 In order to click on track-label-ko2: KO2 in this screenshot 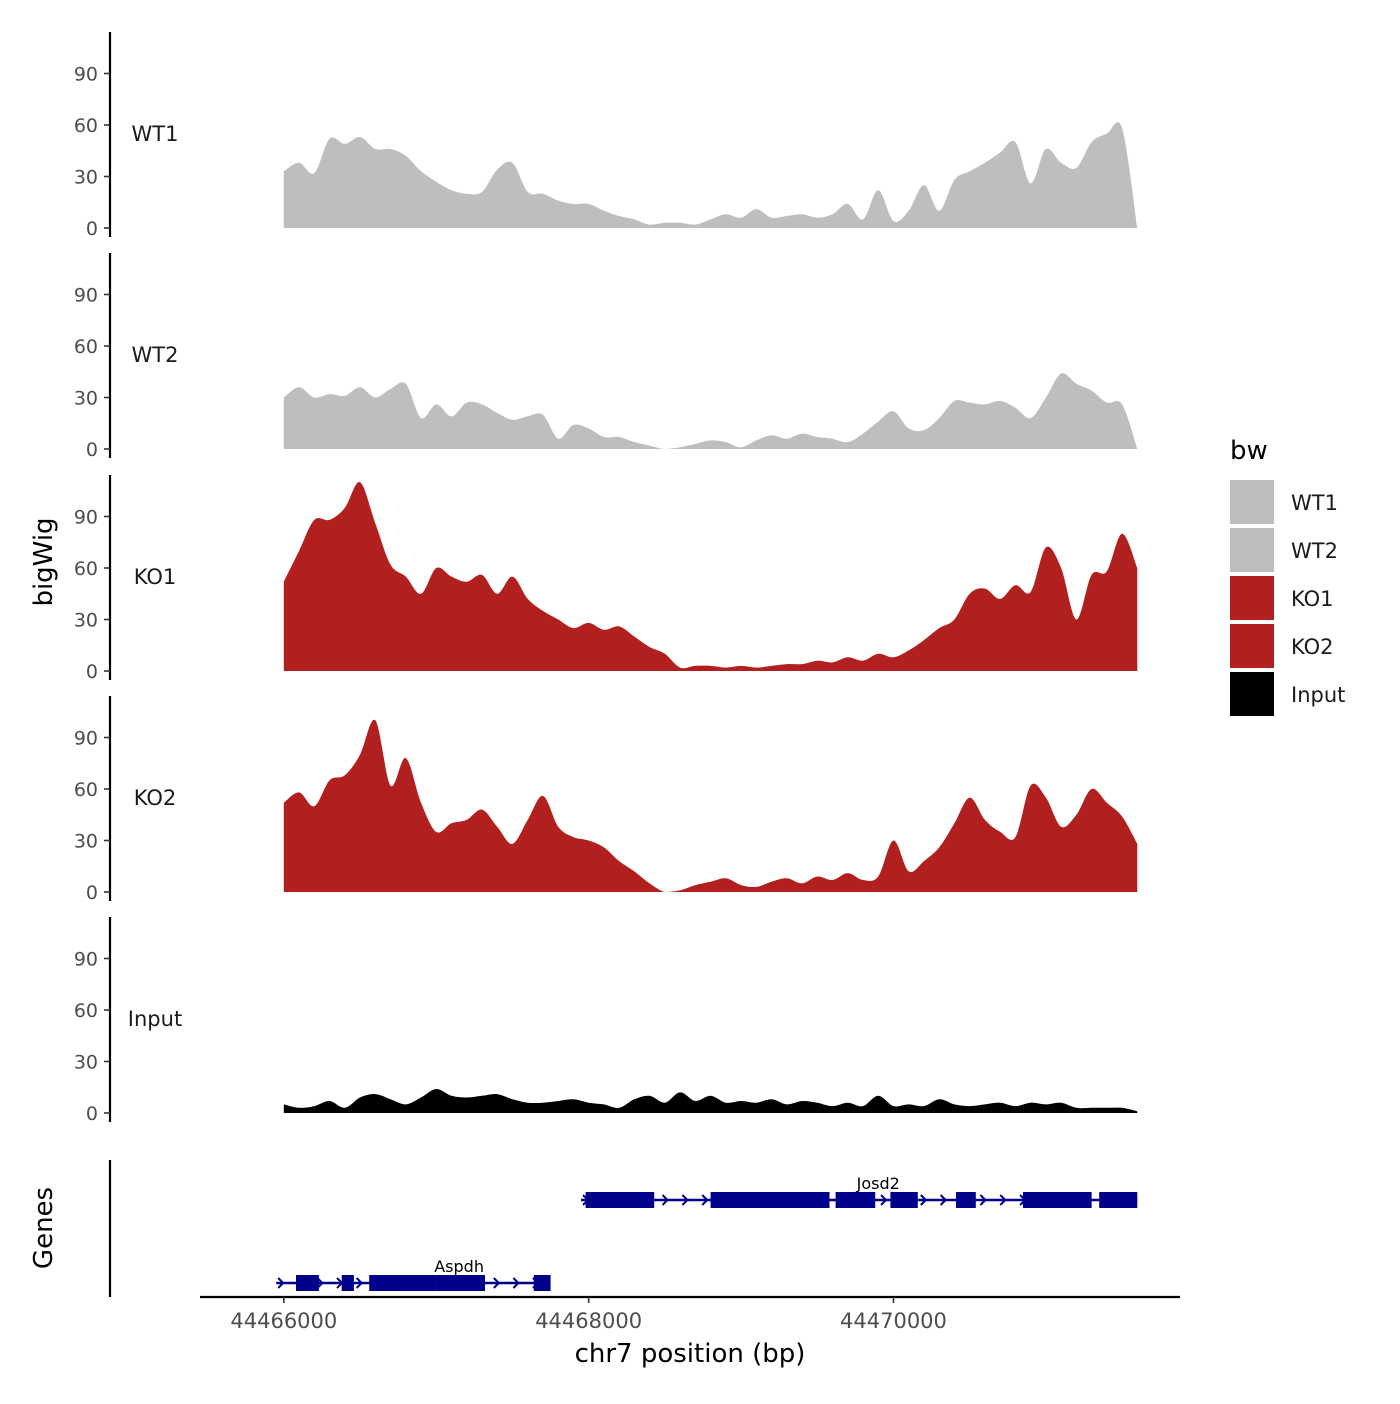, I will do `click(155, 798)`.